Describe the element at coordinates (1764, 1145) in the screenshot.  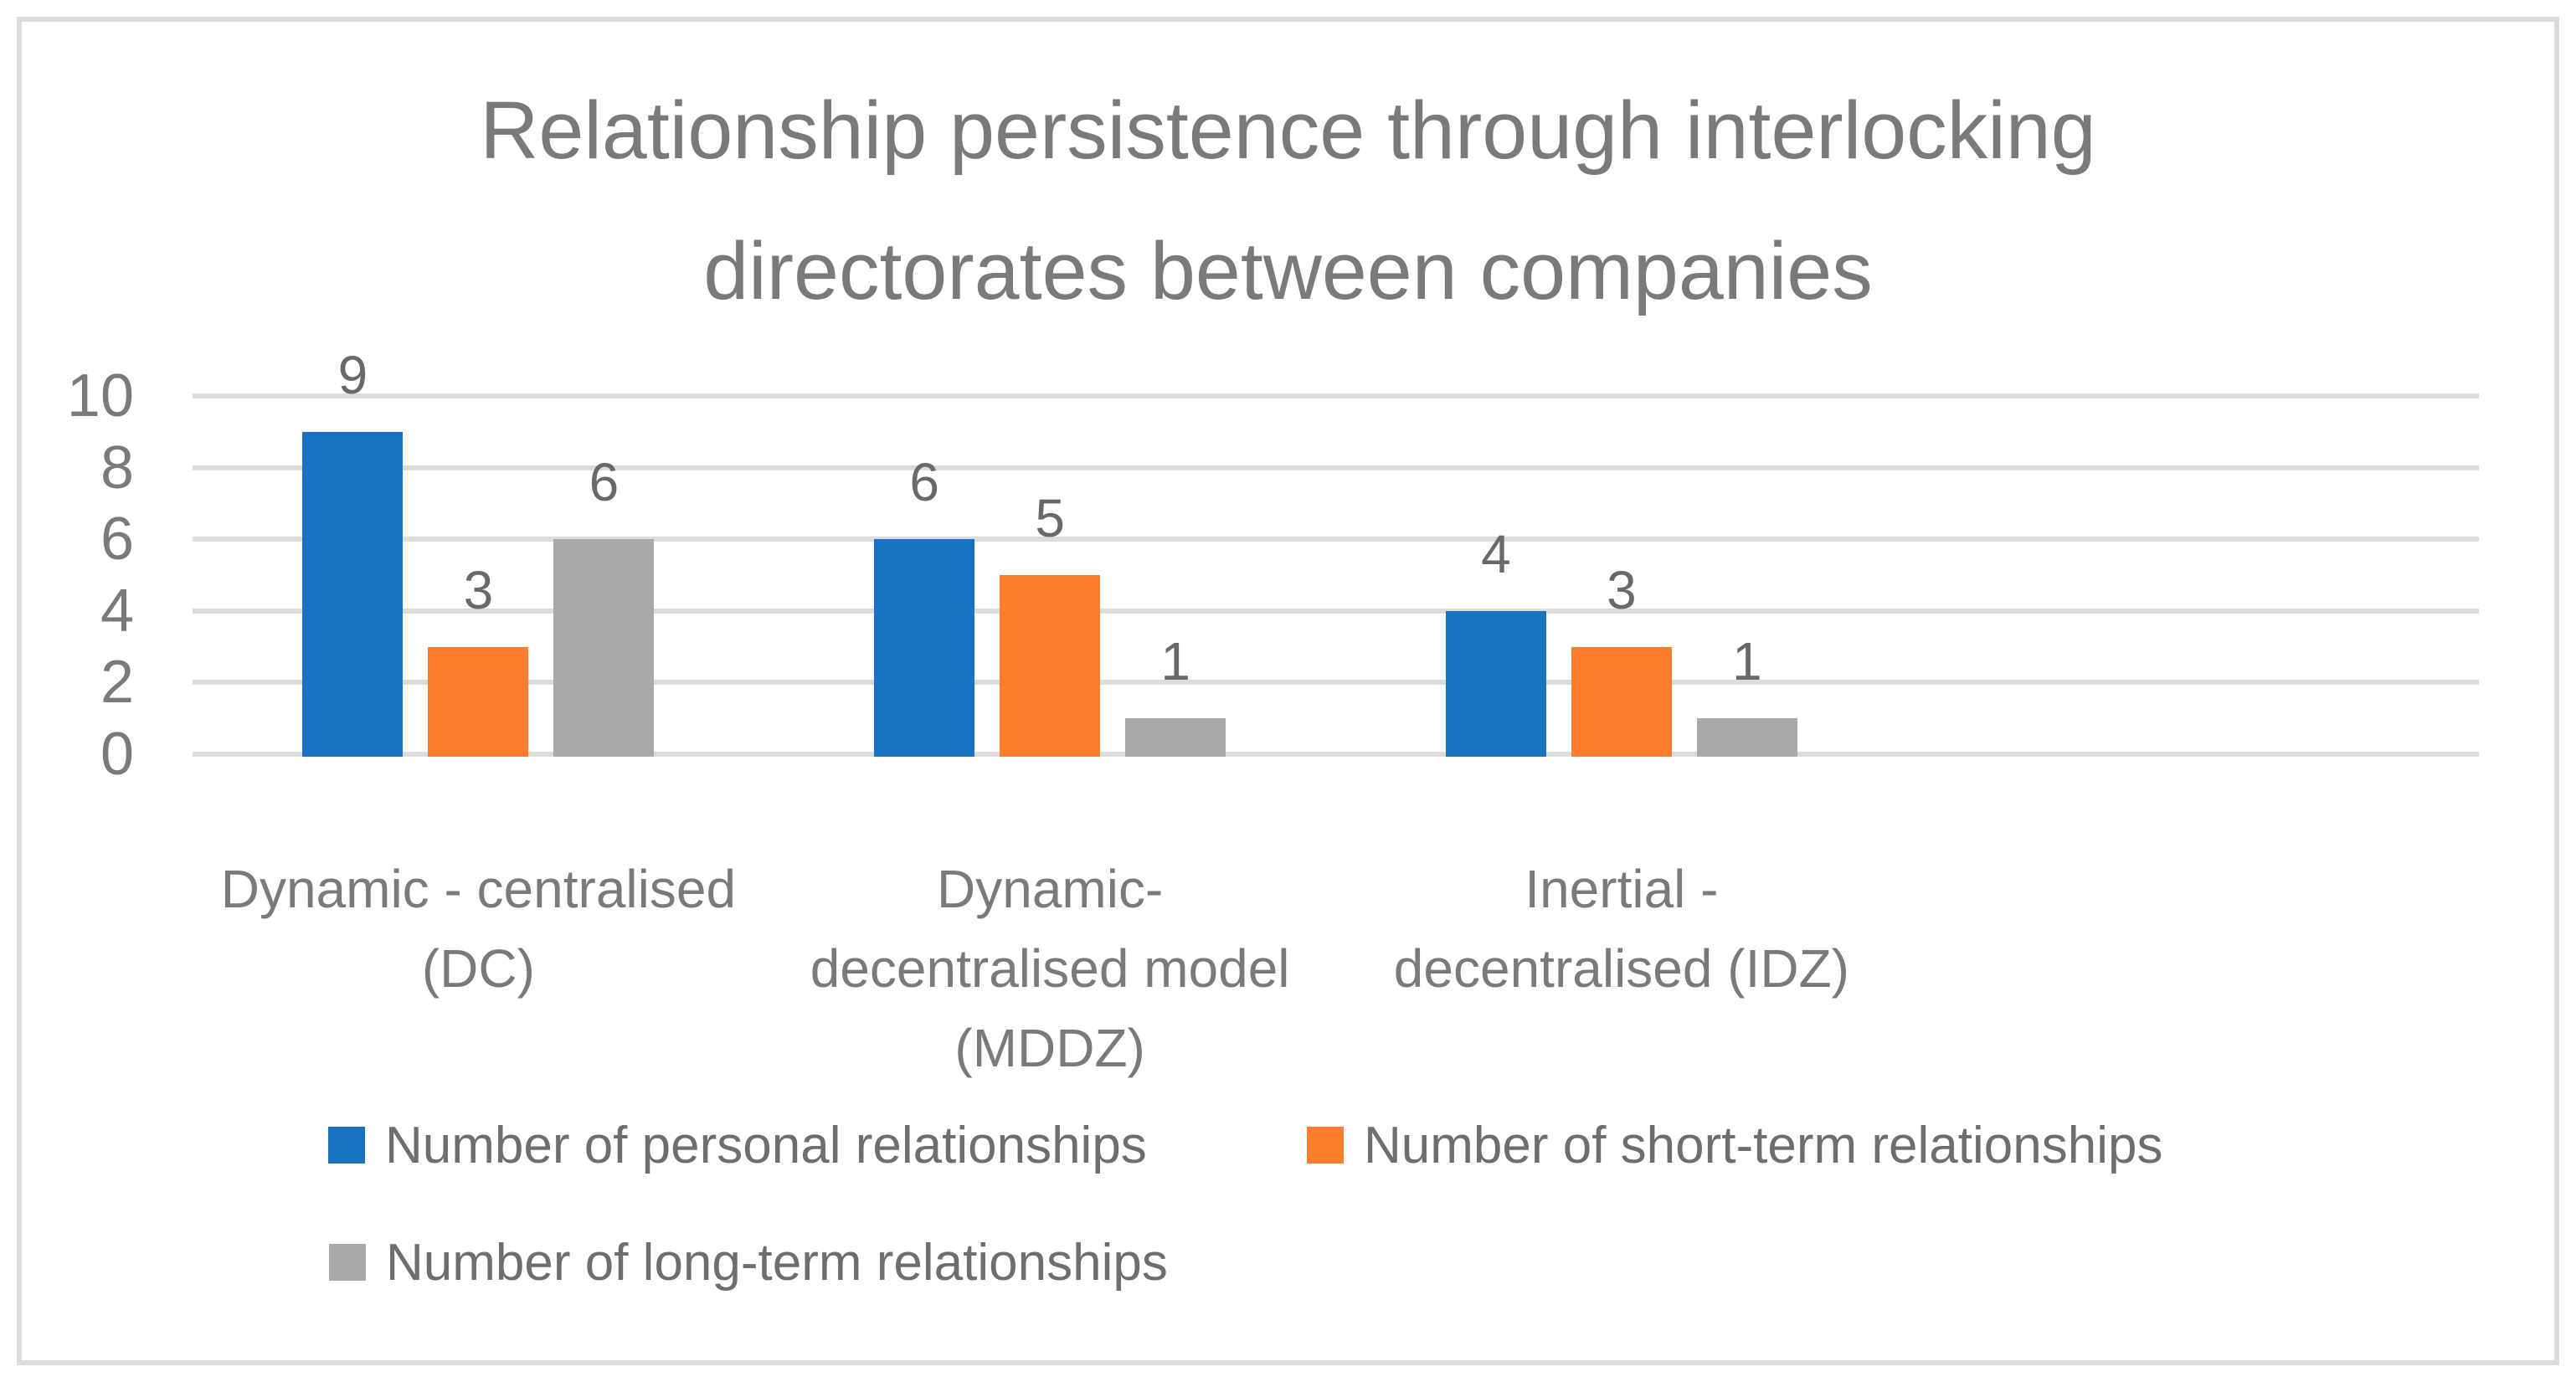
I see `legend-label: Number of short-term relationships` at that location.